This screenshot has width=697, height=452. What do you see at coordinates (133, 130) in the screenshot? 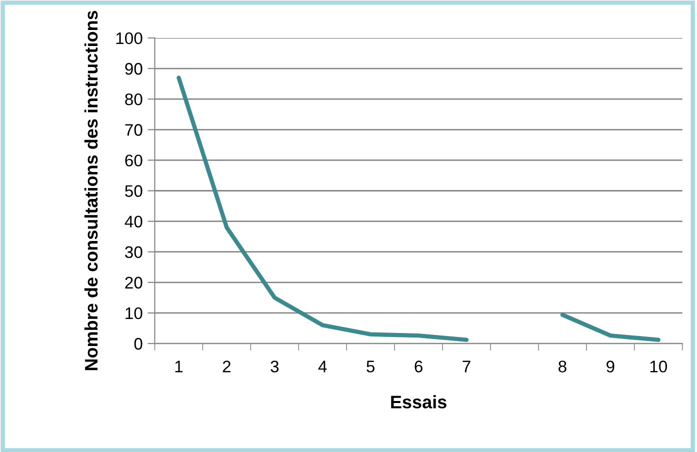
I see `y-tick-label: 70` at bounding box center [133, 130].